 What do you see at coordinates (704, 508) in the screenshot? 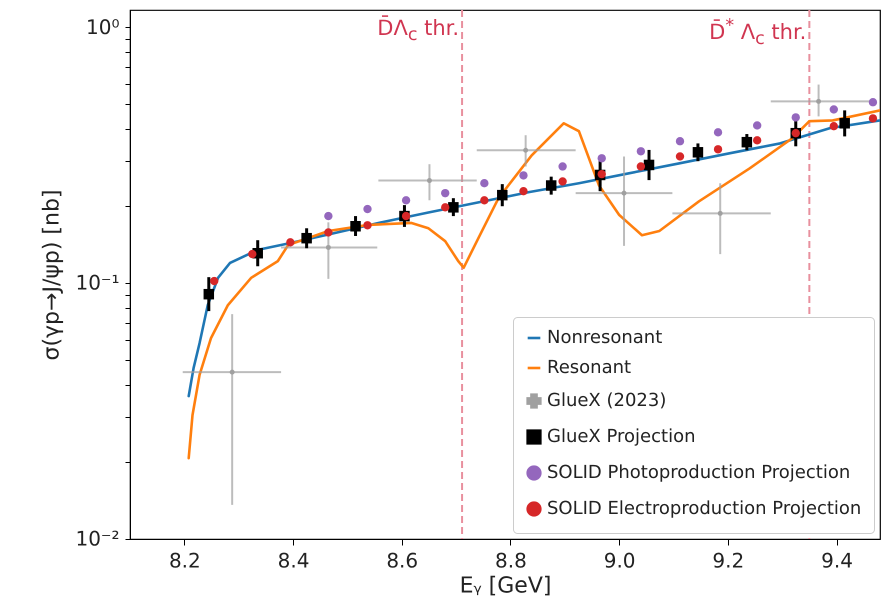
I see `legend-label: SOLID Electroproduction Projection` at bounding box center [704, 508].